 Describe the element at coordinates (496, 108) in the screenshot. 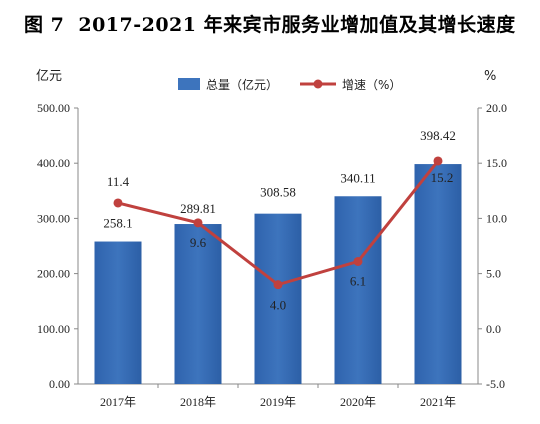

I see `y-right-tick-label: 20.0` at that location.